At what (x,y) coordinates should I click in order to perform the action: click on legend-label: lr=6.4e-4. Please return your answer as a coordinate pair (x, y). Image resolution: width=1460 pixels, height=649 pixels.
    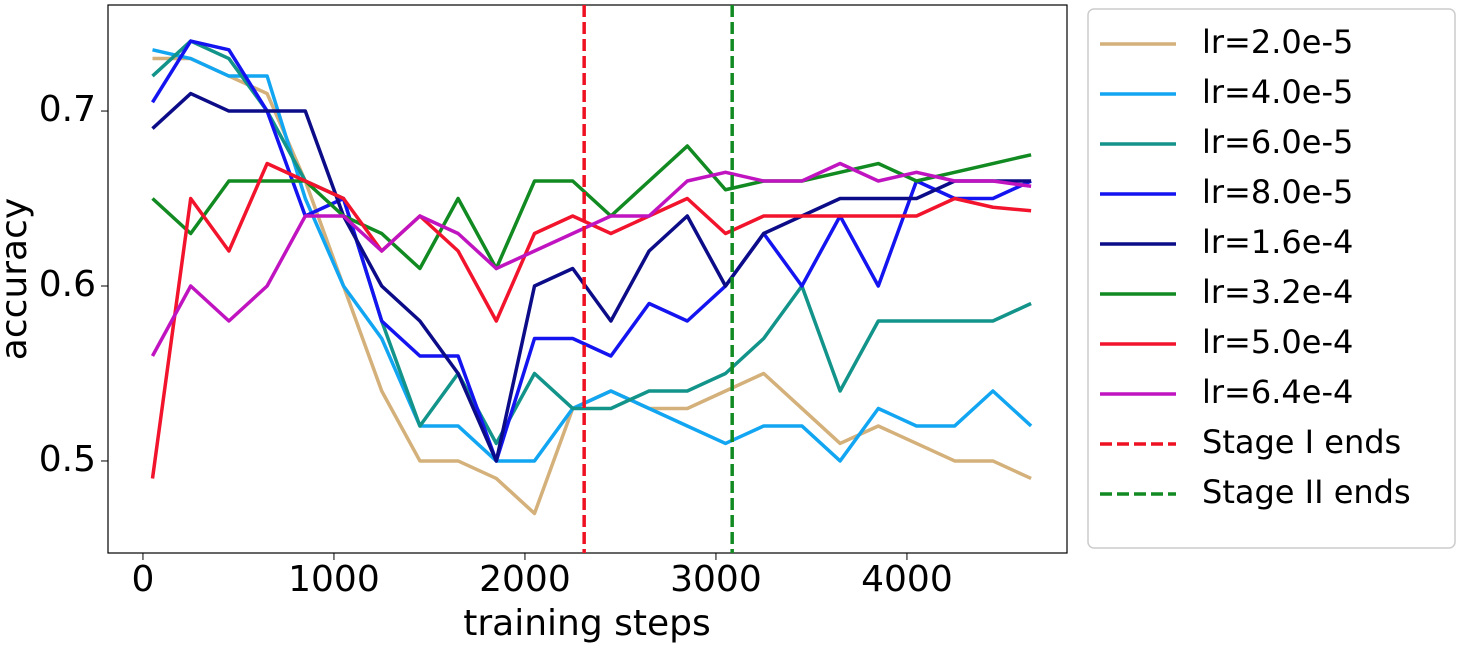
    Looking at the image, I should click on (1277, 392).